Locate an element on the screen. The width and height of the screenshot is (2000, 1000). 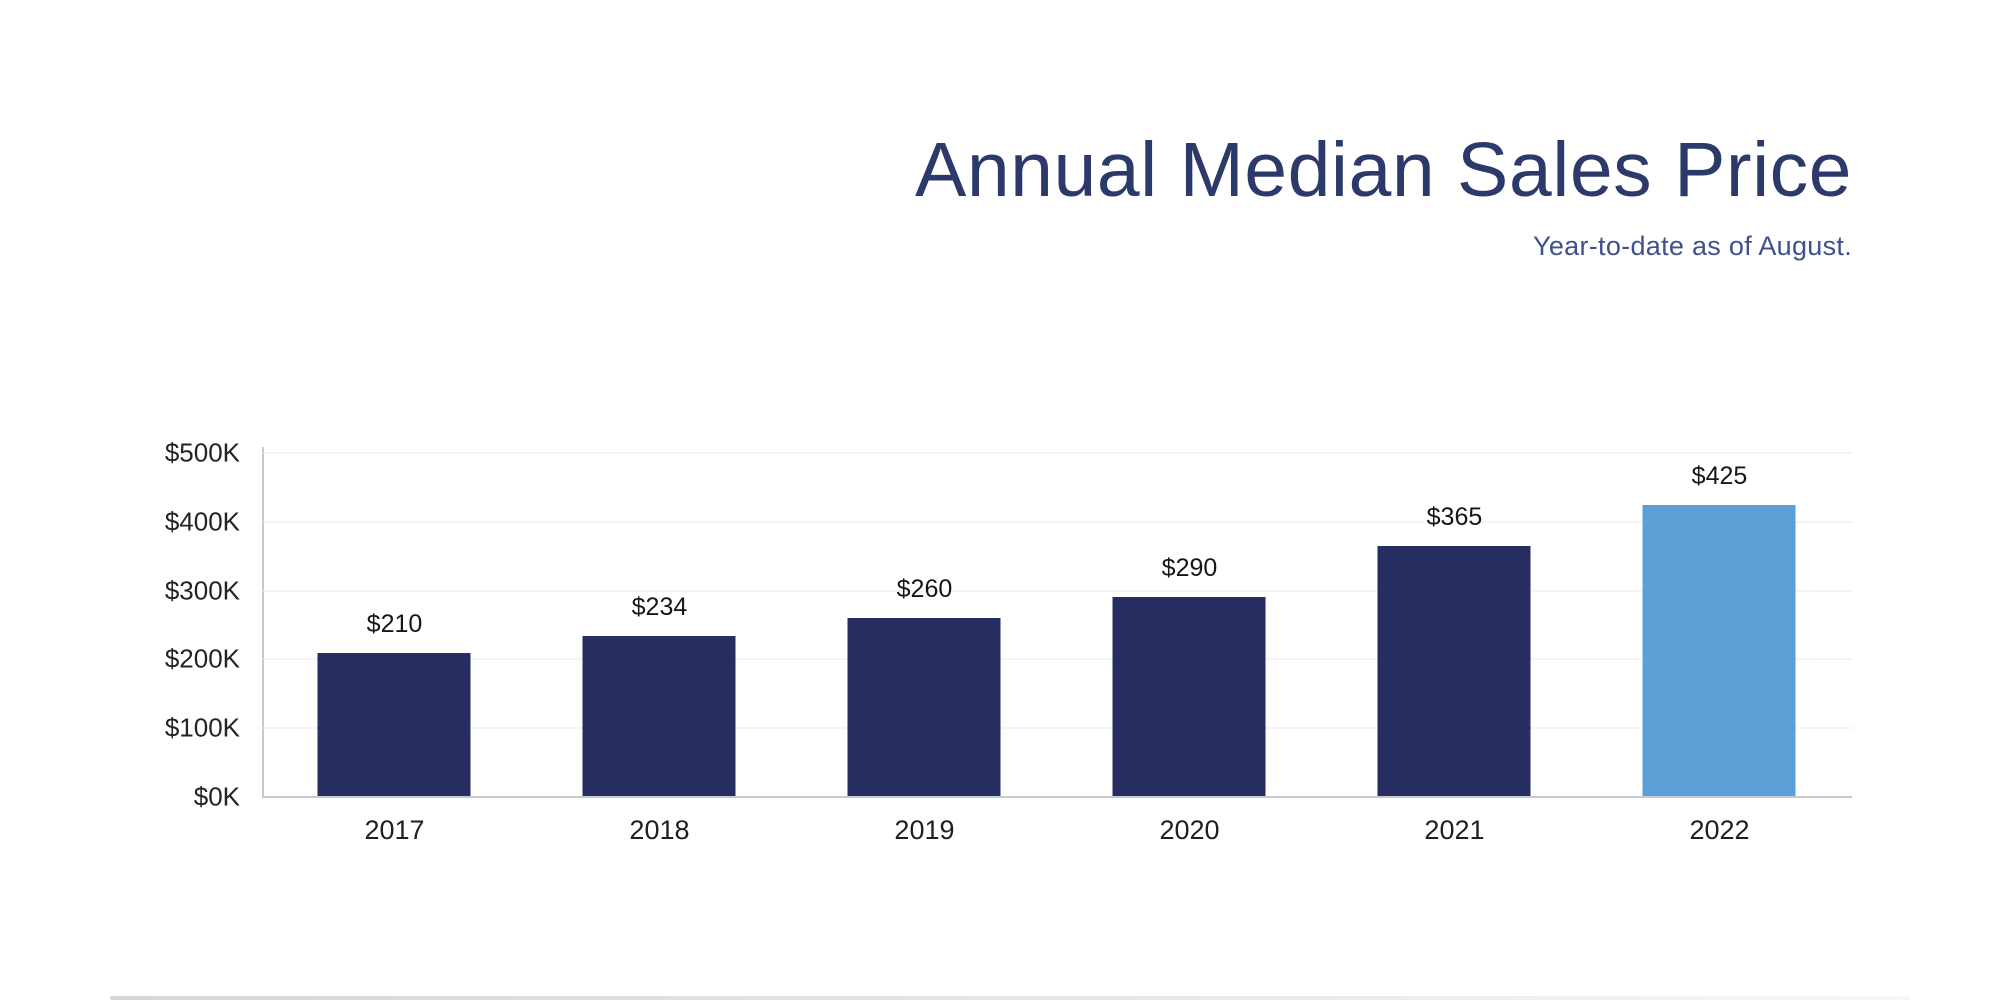
chart-subtitle: Year-to-date as of August. is located at coordinates (1692, 245).